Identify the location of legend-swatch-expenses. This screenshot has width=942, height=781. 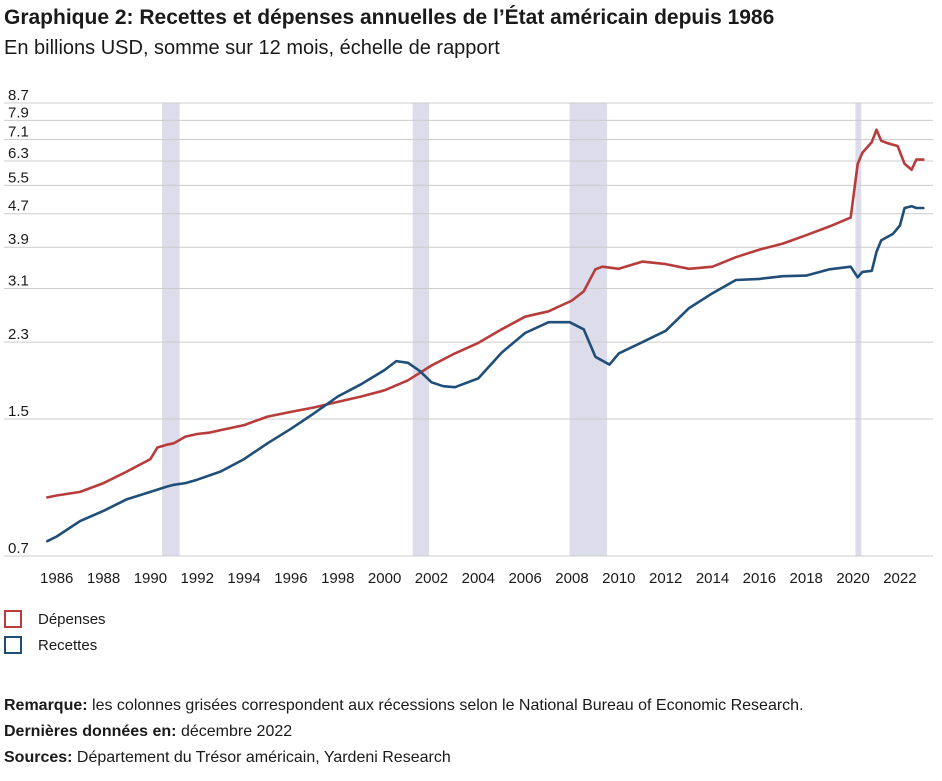
(13, 619).